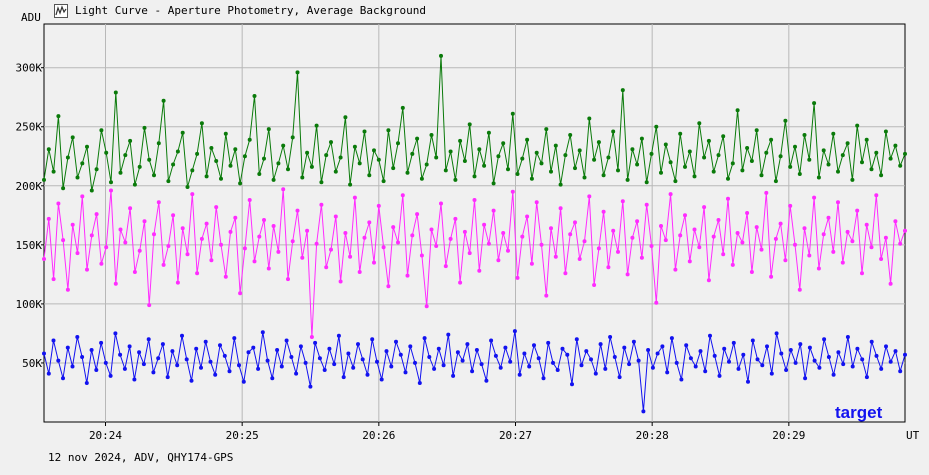  What do you see at coordinates (242, 435) in the screenshot?
I see `x-tick-label: 20:25` at bounding box center [242, 435].